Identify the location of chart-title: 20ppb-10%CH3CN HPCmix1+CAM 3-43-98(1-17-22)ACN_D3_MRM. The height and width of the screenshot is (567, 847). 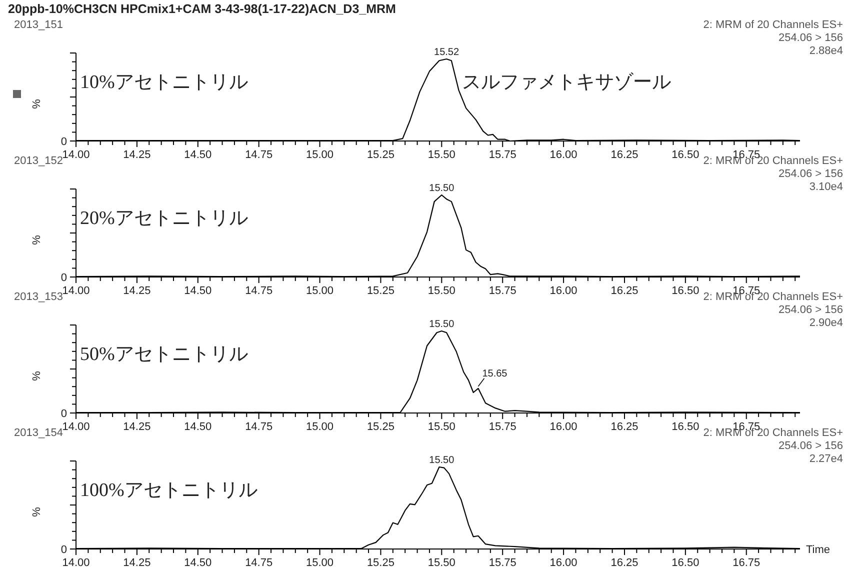
(202, 9).